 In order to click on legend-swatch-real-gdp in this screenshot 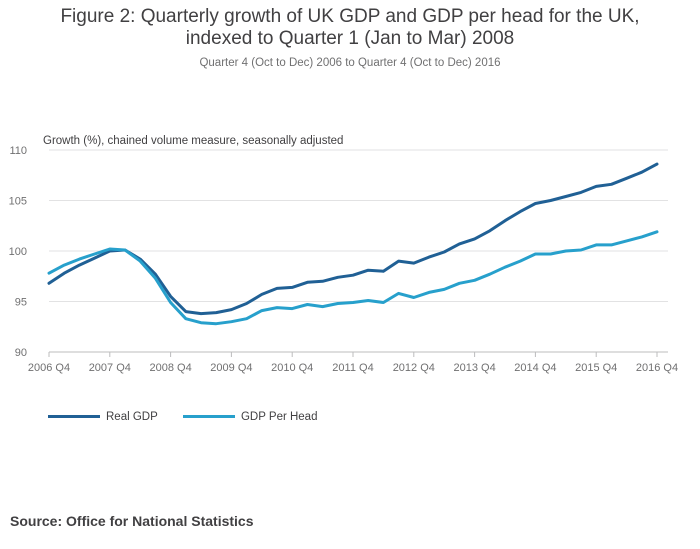, I will do `click(74, 416)`.